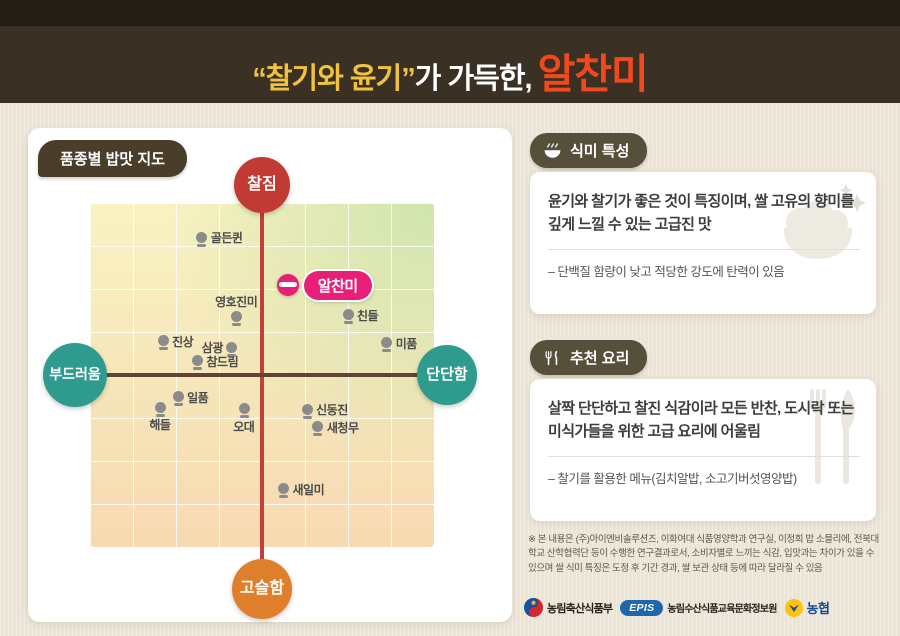 The height and width of the screenshot is (636, 900). I want to click on title-quoted: “찰기와 윤기”, so click(333, 79).